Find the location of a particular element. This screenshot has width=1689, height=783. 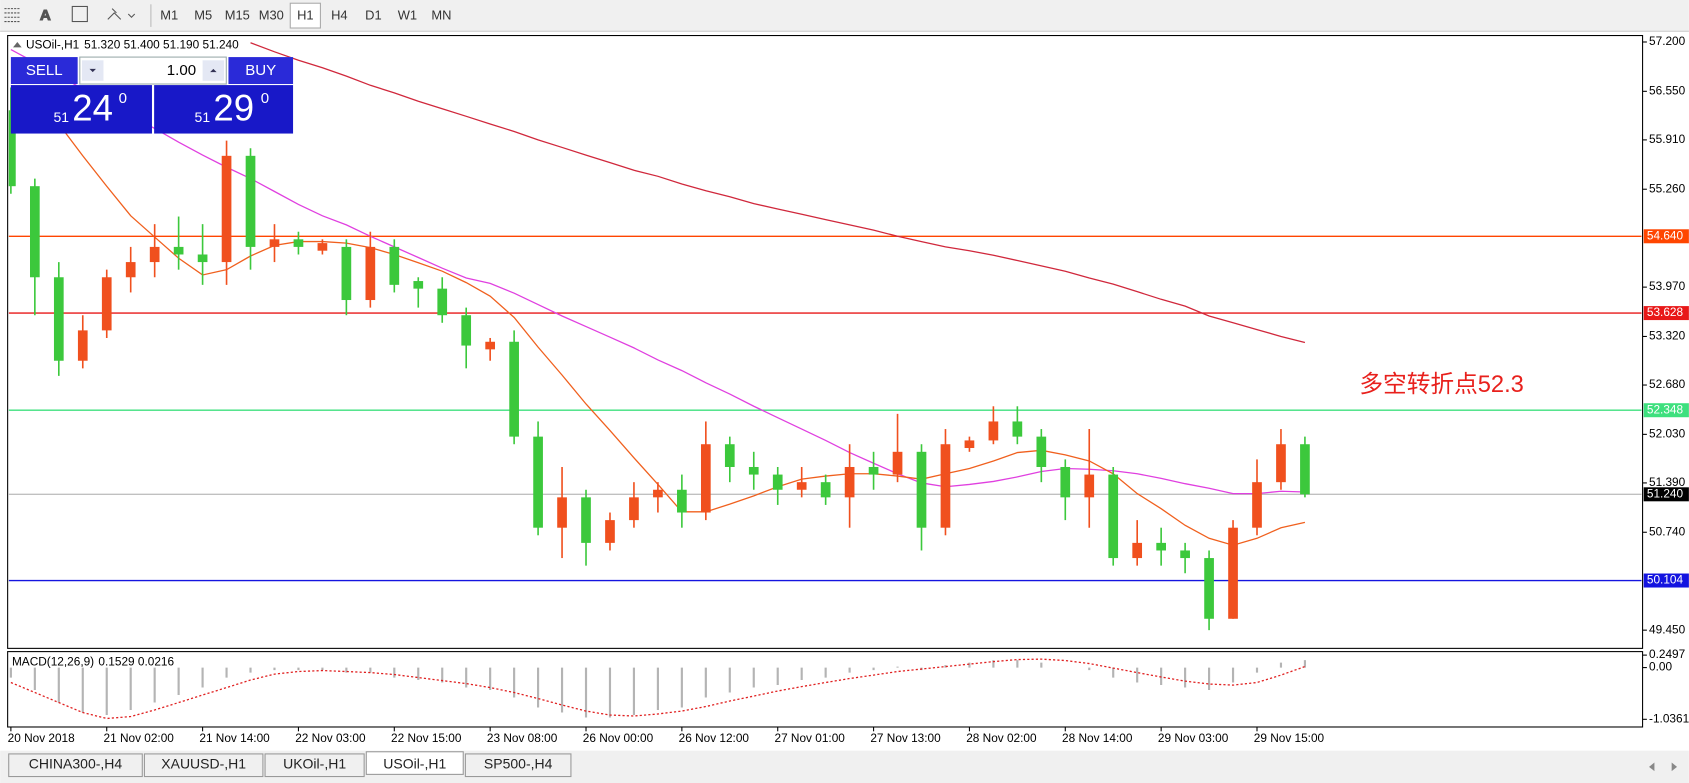

timeframe-active is located at coordinates (305, 15).